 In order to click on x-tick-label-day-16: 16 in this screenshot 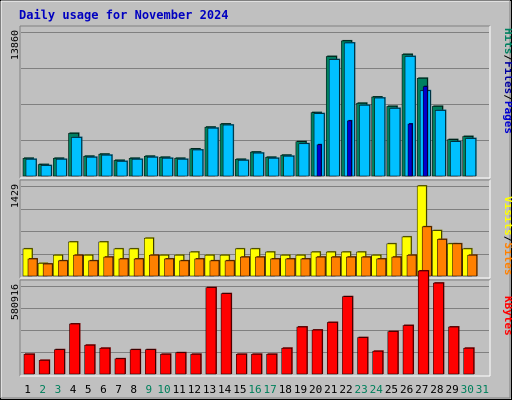, I will do `click(254, 389)`.